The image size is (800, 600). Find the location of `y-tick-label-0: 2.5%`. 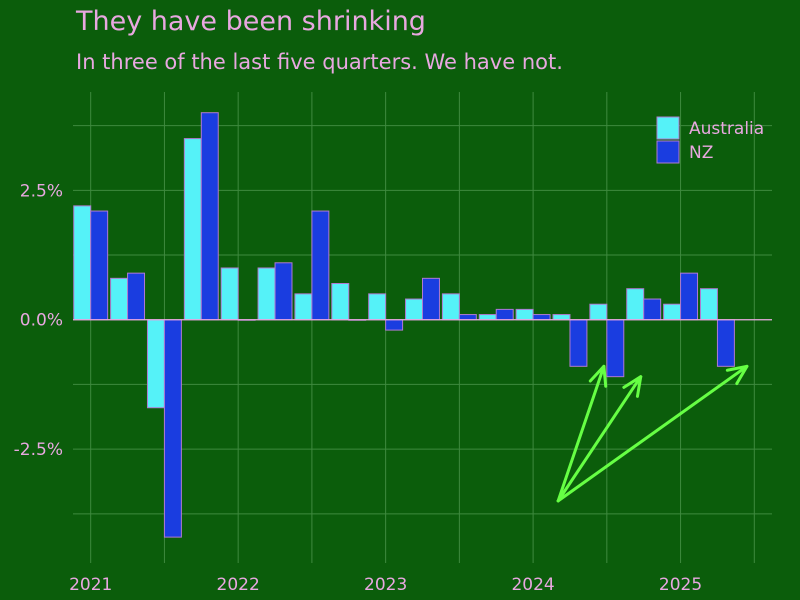

y-tick-label-0: 2.5% is located at coordinates (41, 191).